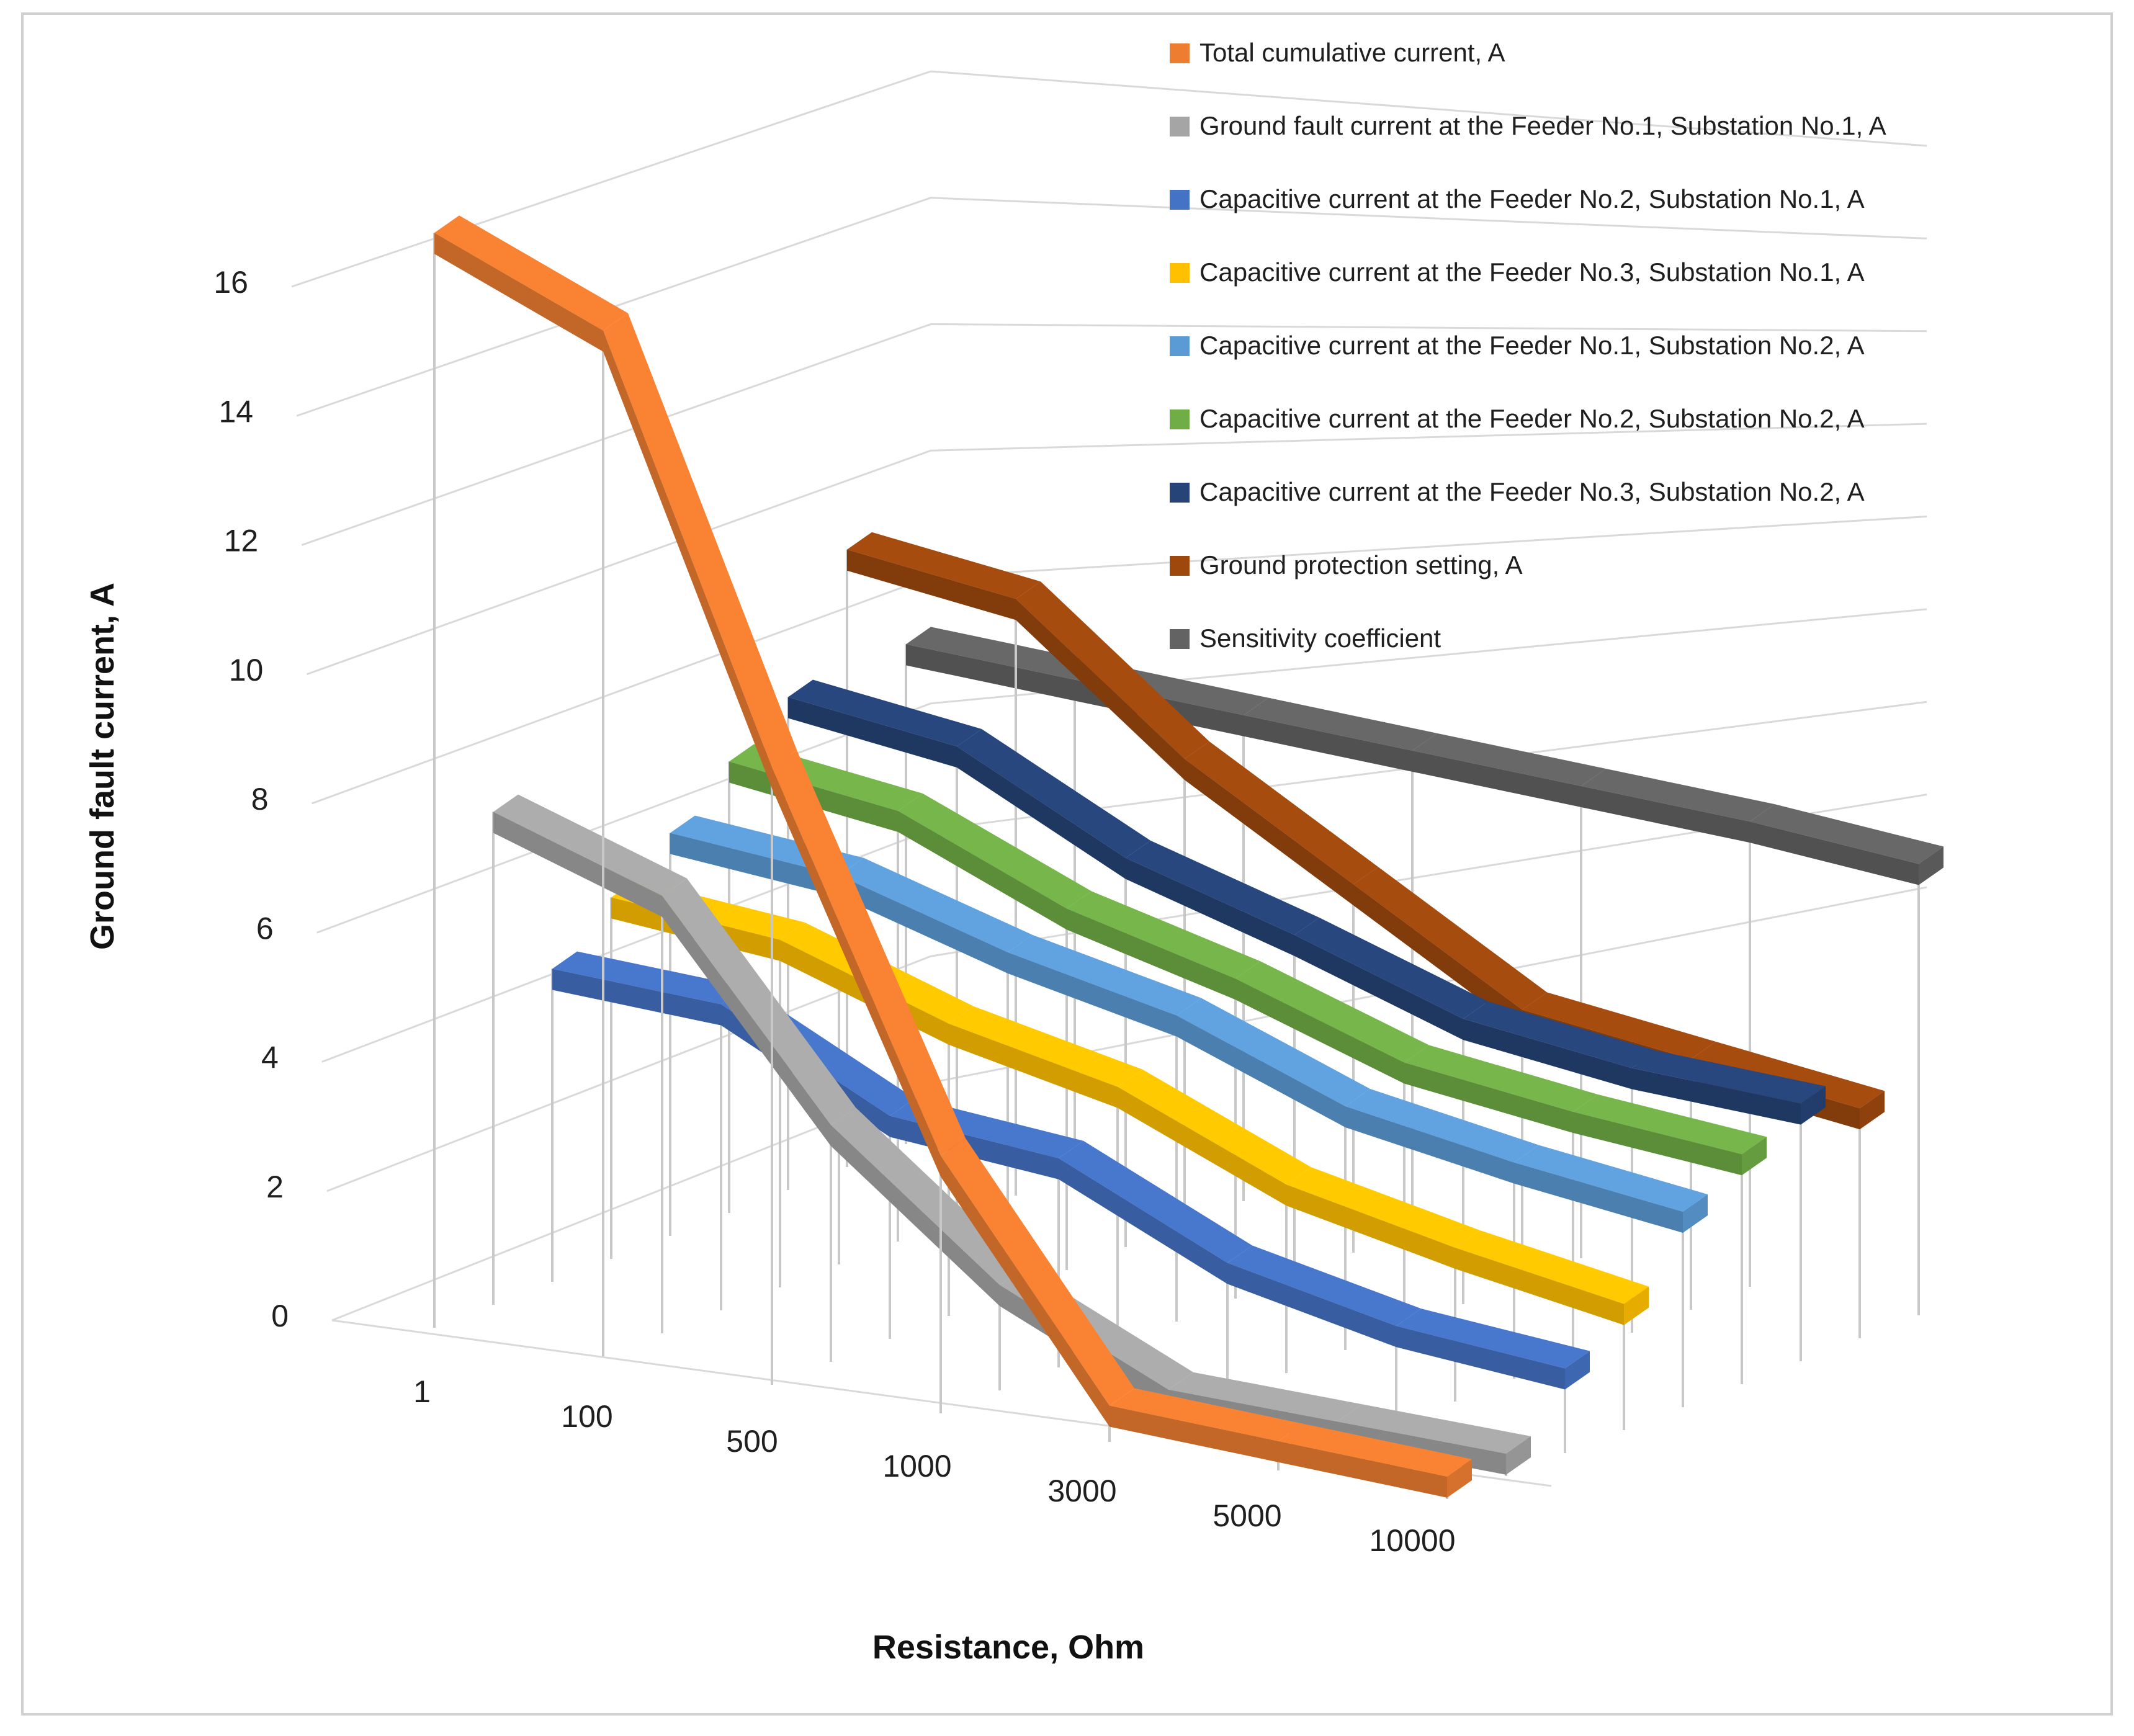 The image size is (2134, 1736). Describe the element at coordinates (236, 411) in the screenshot. I see `y-tick-label: 14` at that location.